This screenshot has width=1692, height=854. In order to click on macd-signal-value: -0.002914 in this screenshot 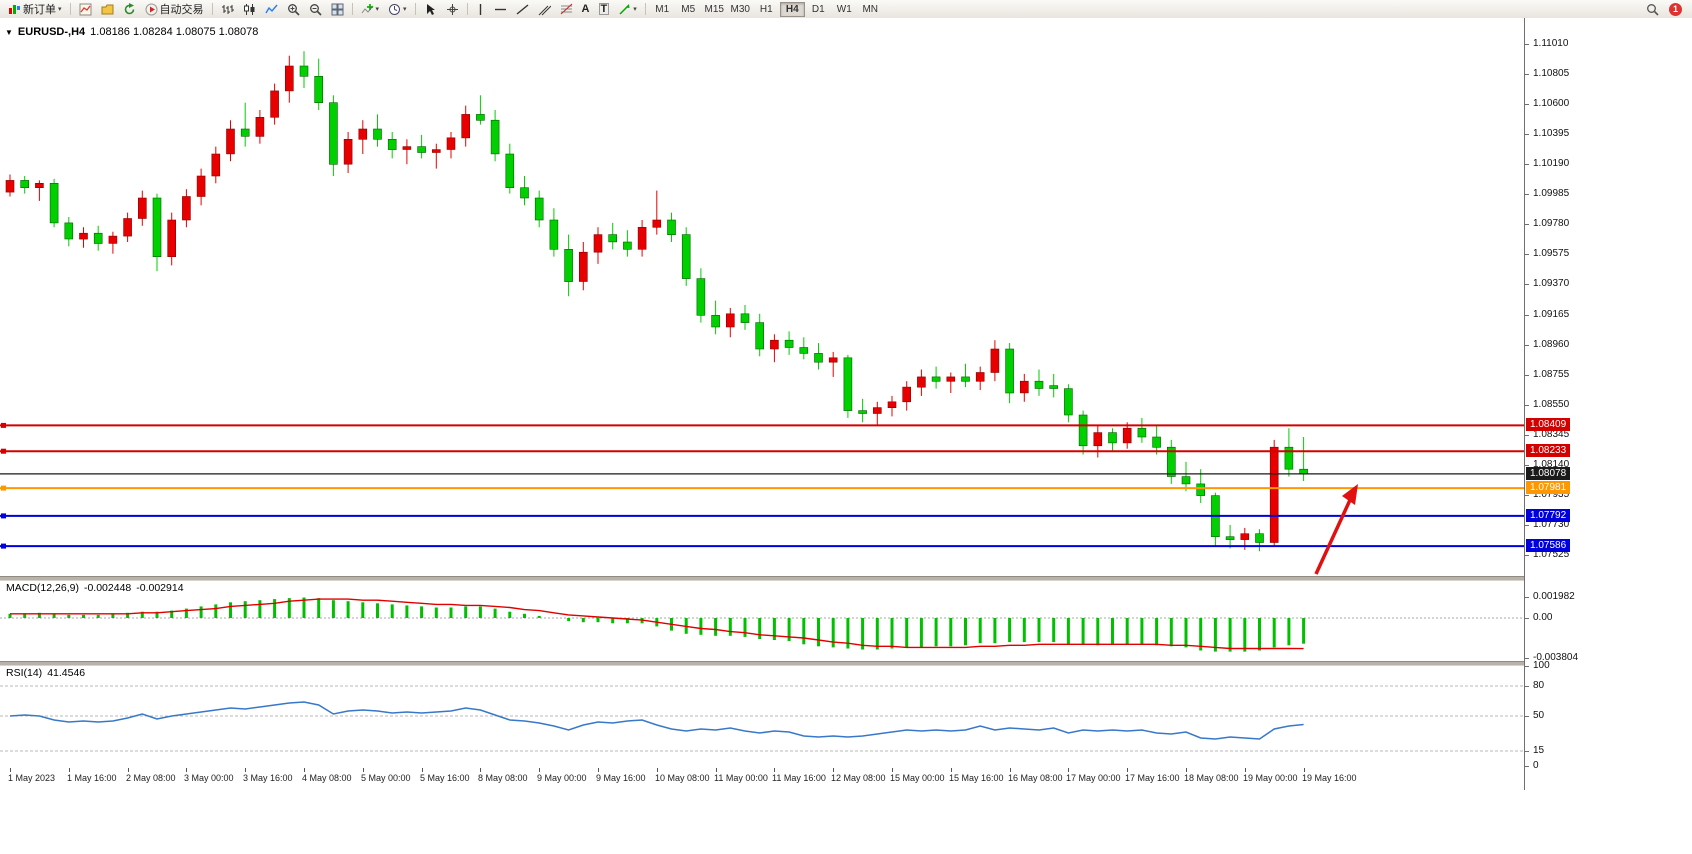, I will do `click(160, 588)`.